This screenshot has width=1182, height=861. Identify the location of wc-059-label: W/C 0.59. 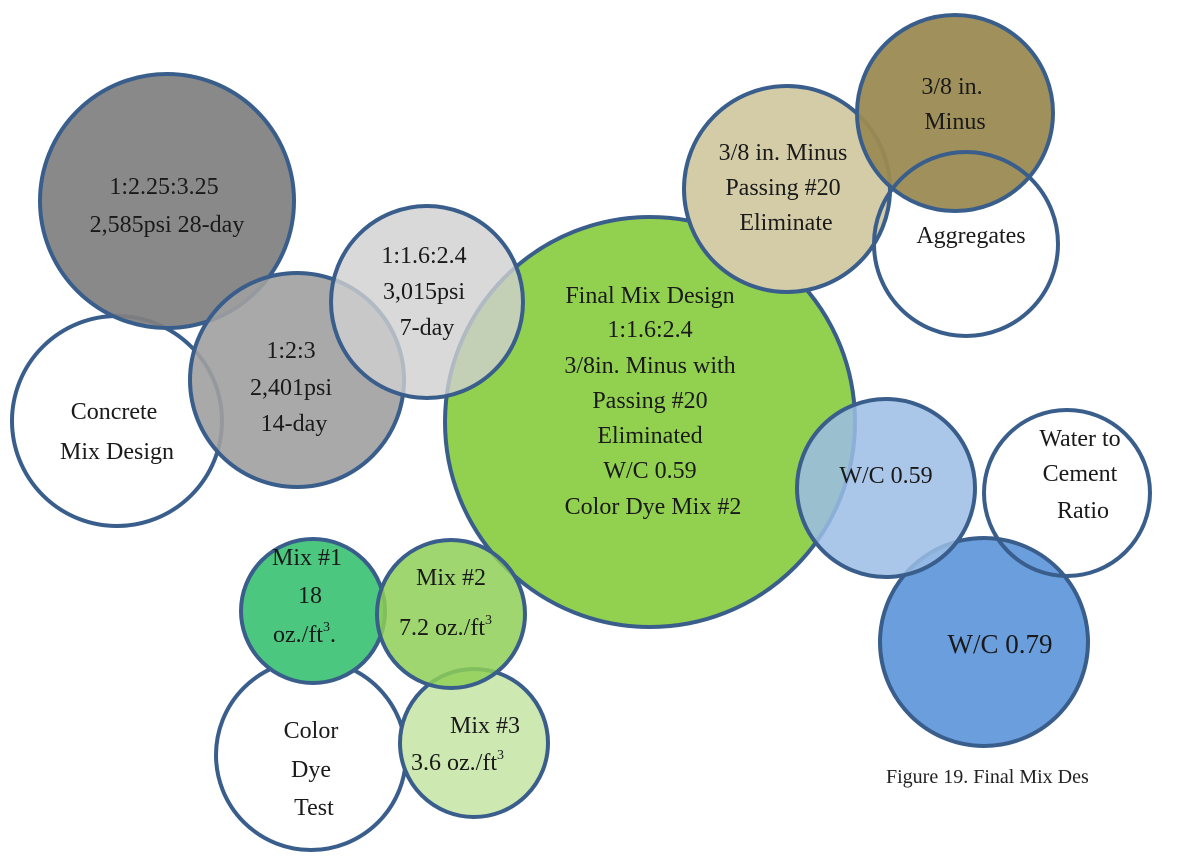
(885, 476).